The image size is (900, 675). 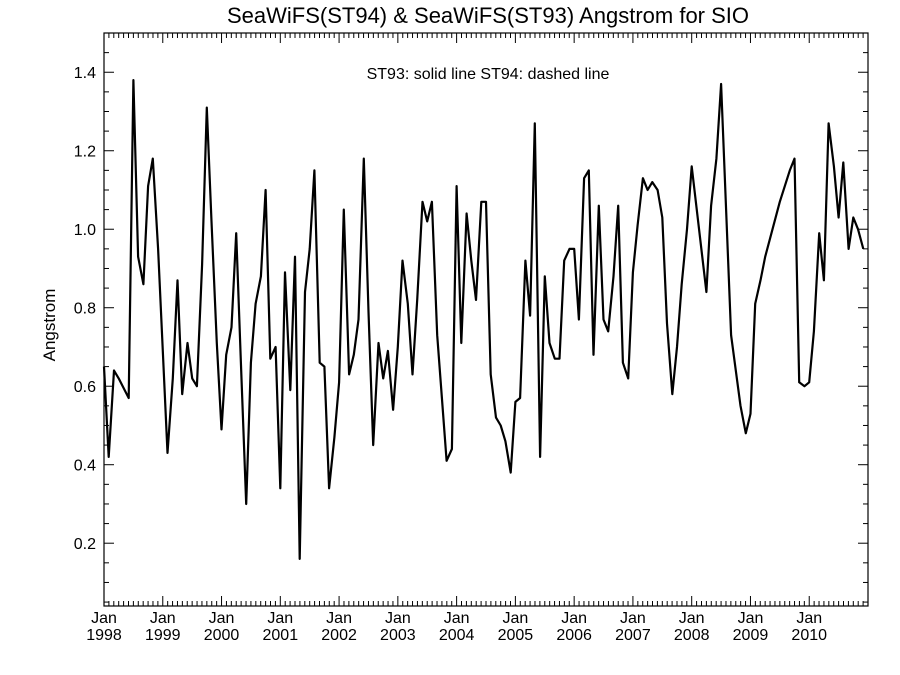 What do you see at coordinates (398, 635) in the screenshot?
I see `x-tick-year-label: 2003` at bounding box center [398, 635].